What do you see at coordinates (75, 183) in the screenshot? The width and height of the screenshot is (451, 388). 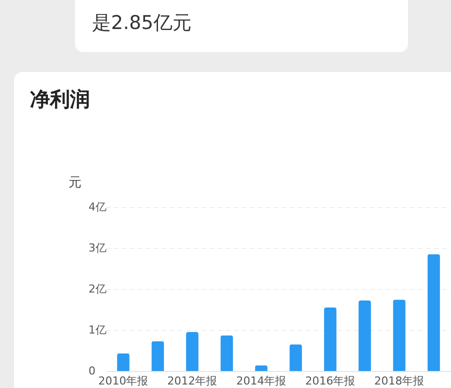 I see `y-axis-title: 元` at bounding box center [75, 183].